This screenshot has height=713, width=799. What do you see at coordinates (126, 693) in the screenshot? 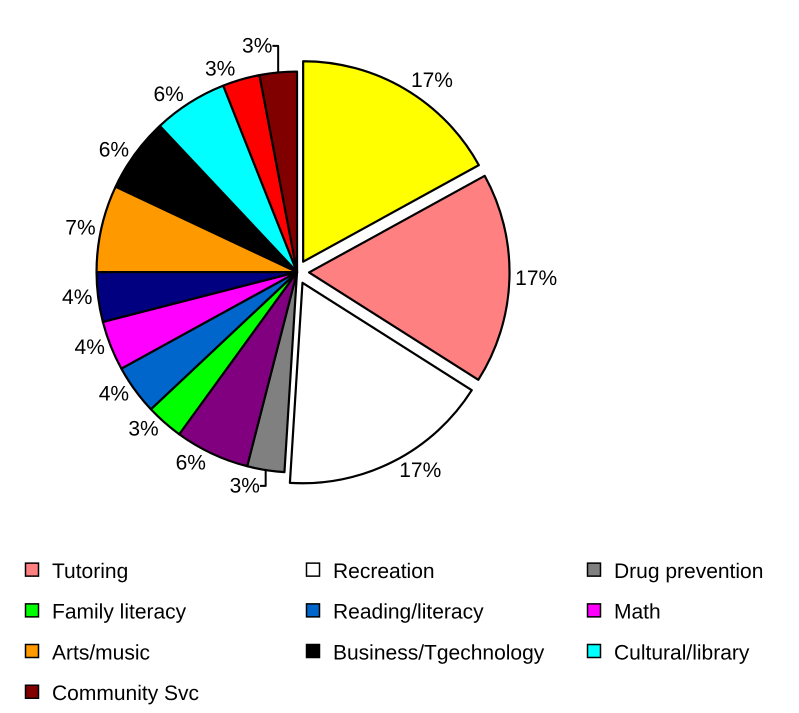
I see `legend-label: Community Svc` at bounding box center [126, 693].